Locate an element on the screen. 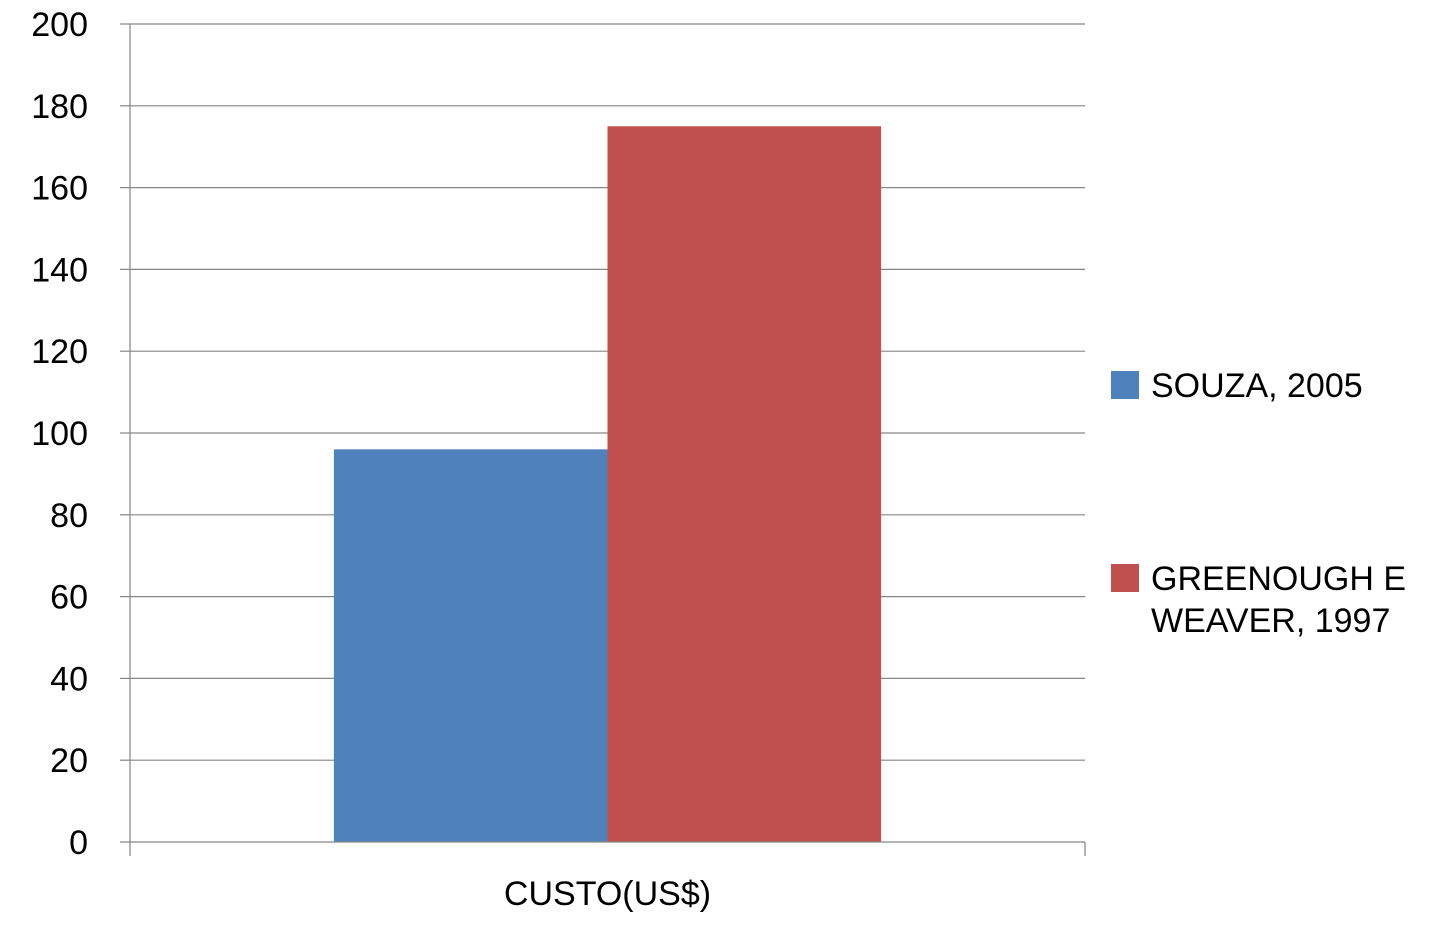  x-category-labels: CUSTO(US$) is located at coordinates (607, 894).